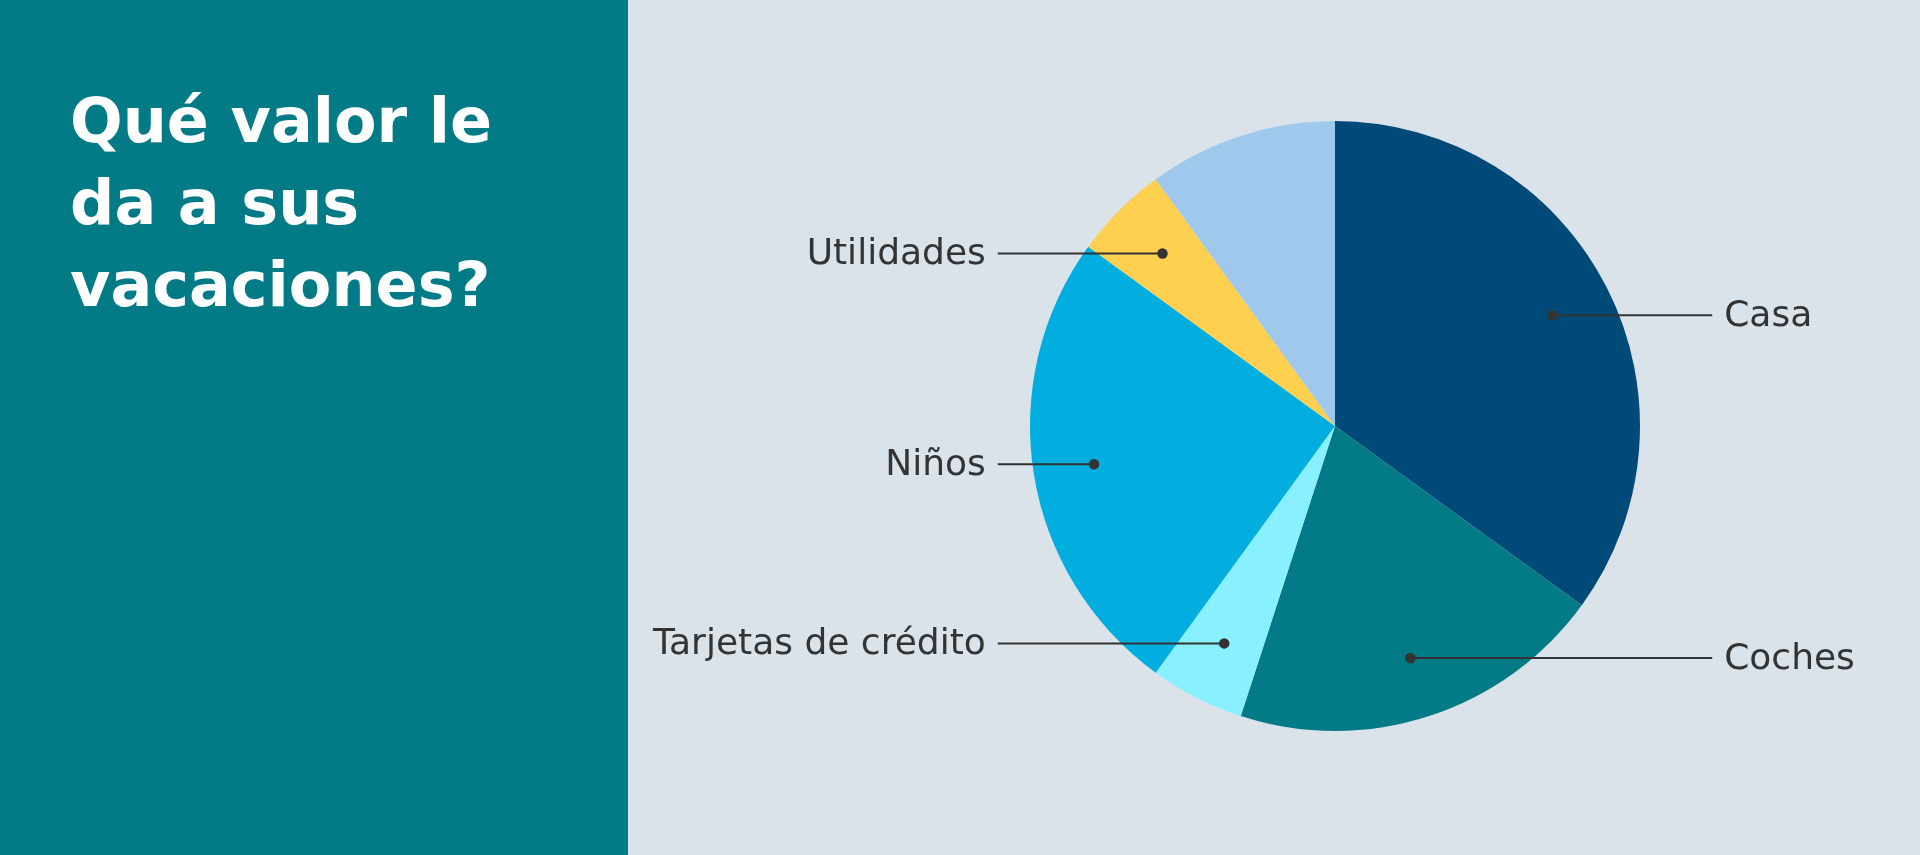 The width and height of the screenshot is (1920, 855). Describe the element at coordinates (896, 252) in the screenshot. I see `slice-label: Utilidades` at that location.